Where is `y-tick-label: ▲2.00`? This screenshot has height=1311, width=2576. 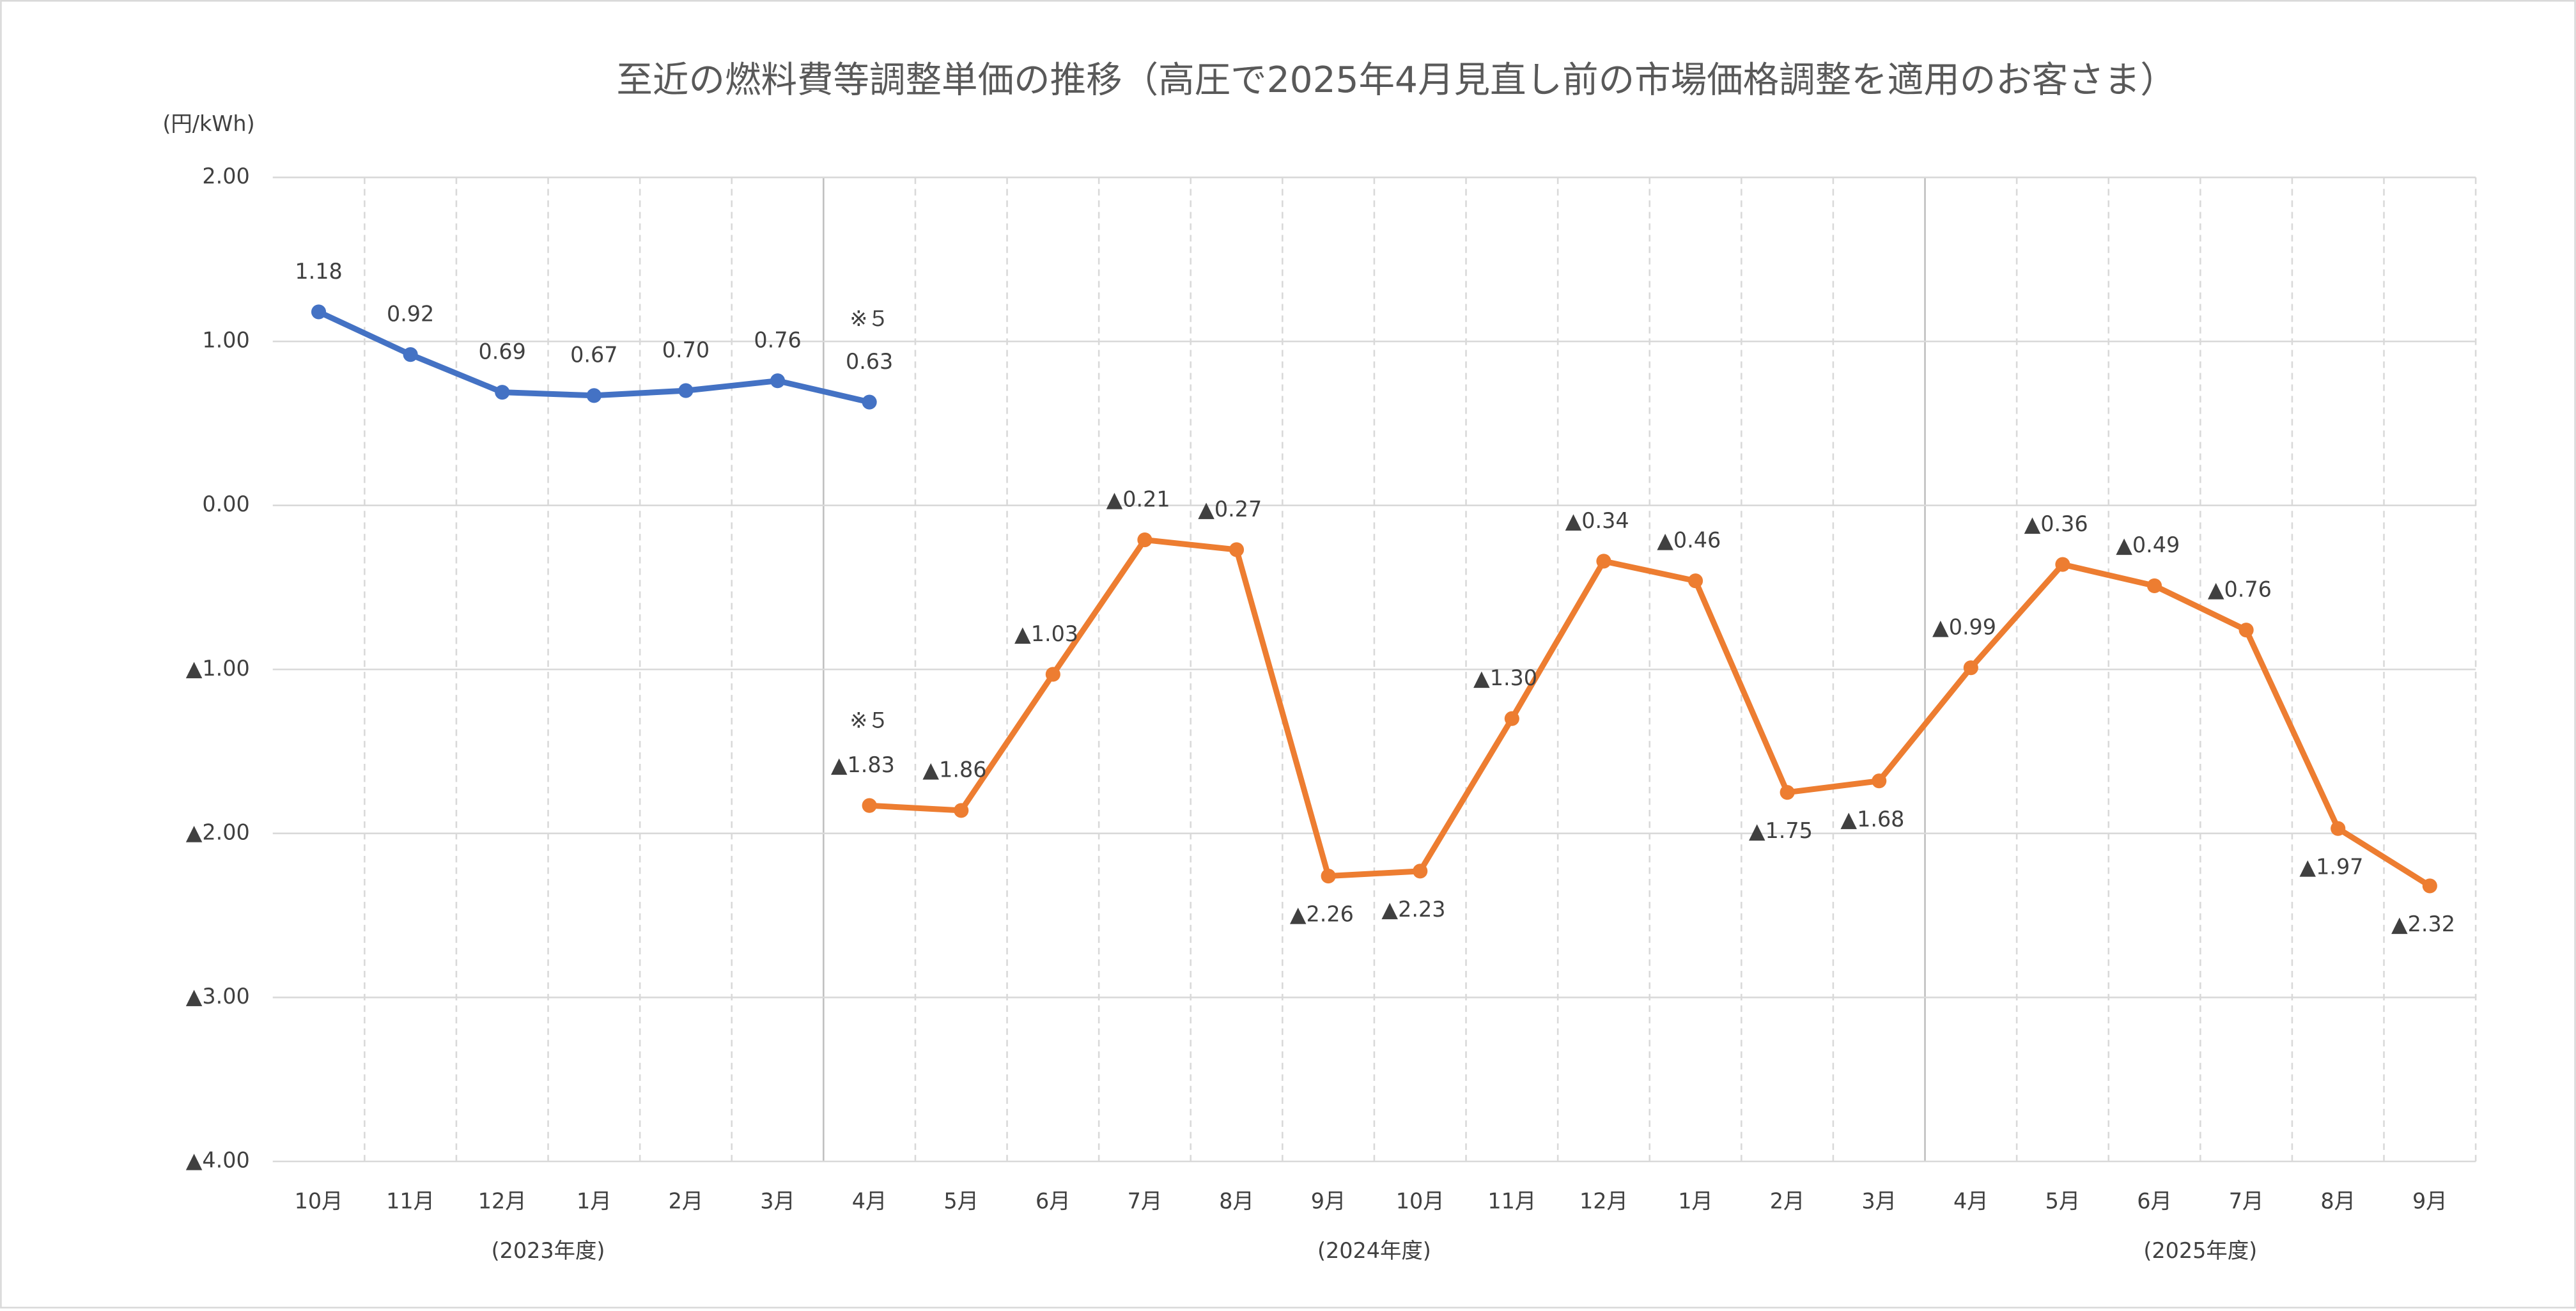
y-tick-label: ▲2.00 is located at coordinates (218, 831).